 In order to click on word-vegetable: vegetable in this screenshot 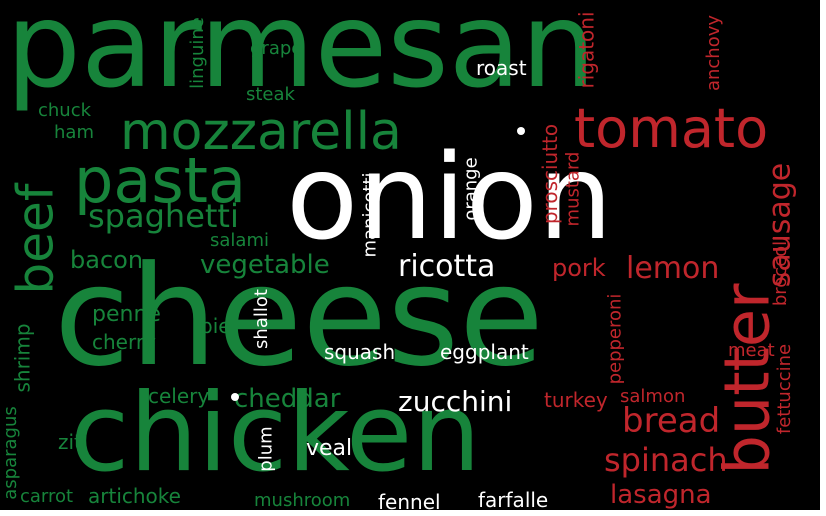, I will do `click(265, 265)`.